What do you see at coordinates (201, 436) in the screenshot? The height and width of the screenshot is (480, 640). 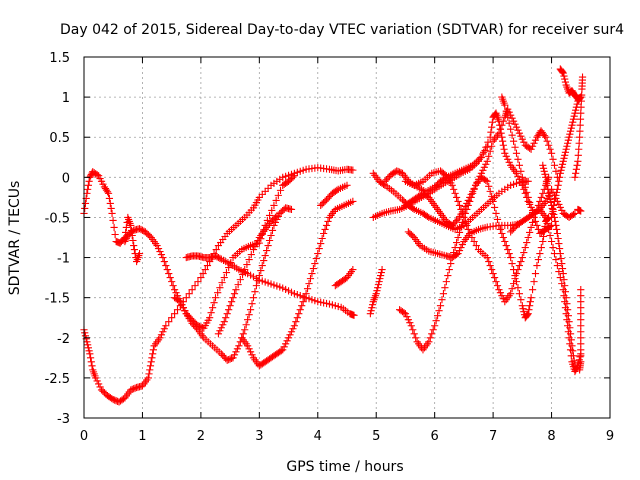 I see `x-tick-label: 2` at bounding box center [201, 436].